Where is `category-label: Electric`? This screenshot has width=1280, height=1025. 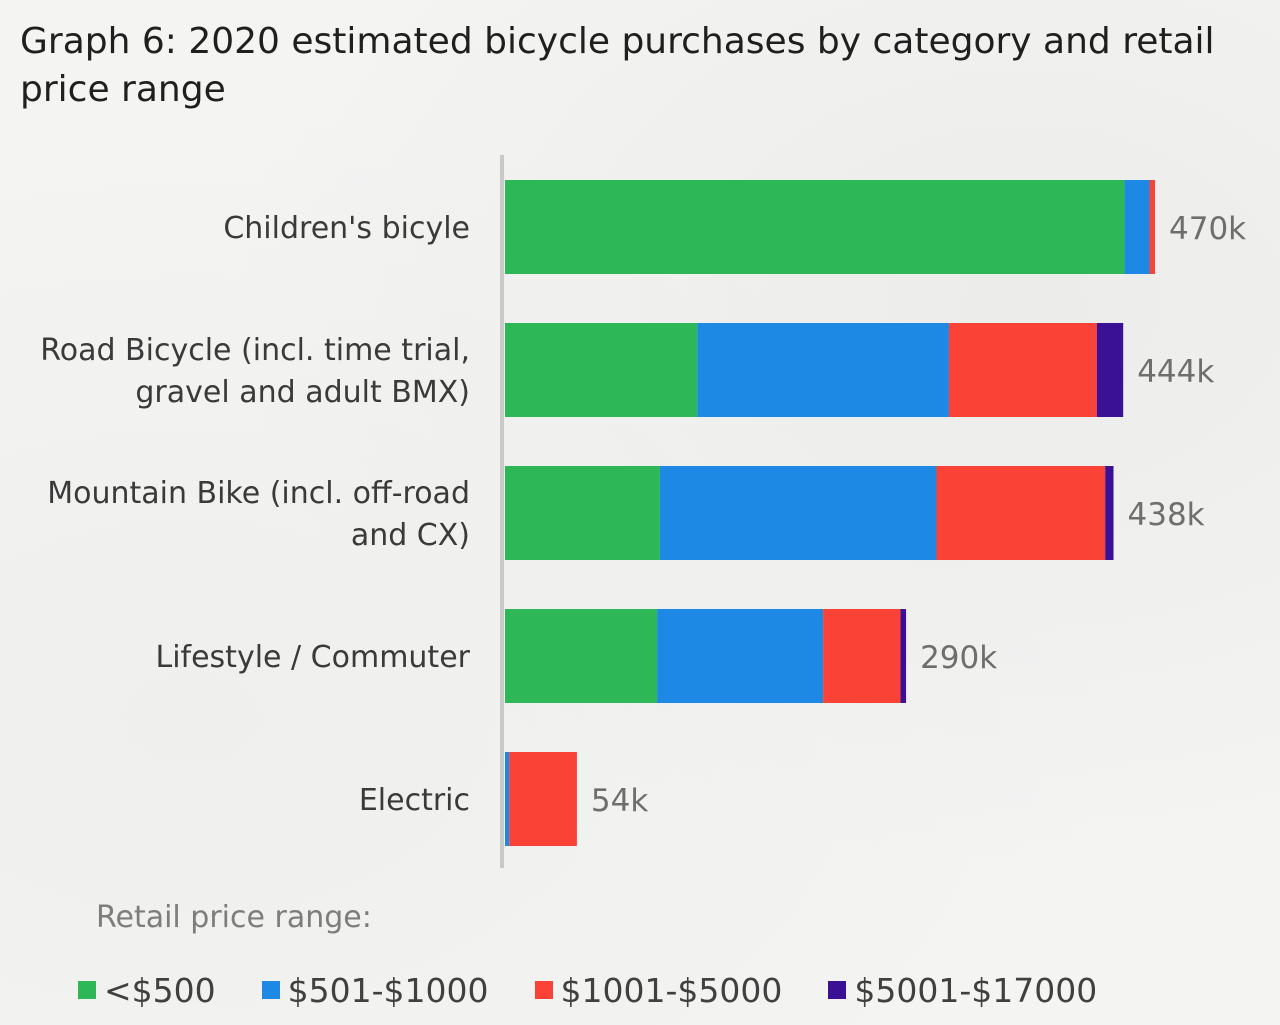 category-label: Electric is located at coordinates (414, 800).